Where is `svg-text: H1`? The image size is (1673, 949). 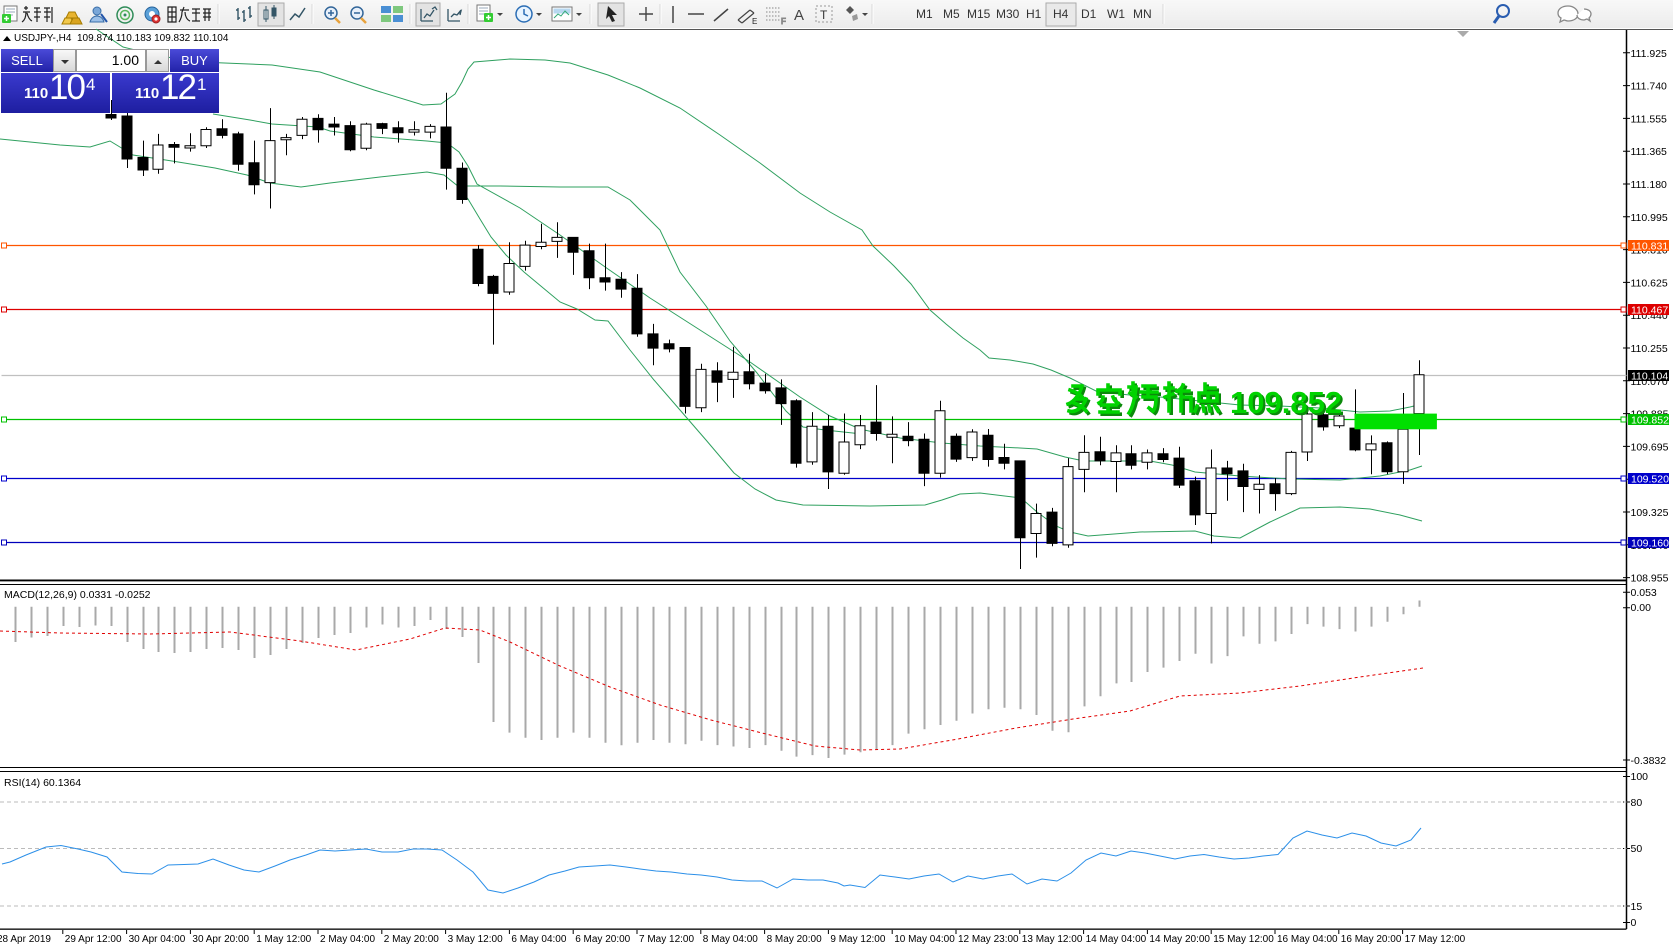 svg-text: H1 is located at coordinates (1034, 14).